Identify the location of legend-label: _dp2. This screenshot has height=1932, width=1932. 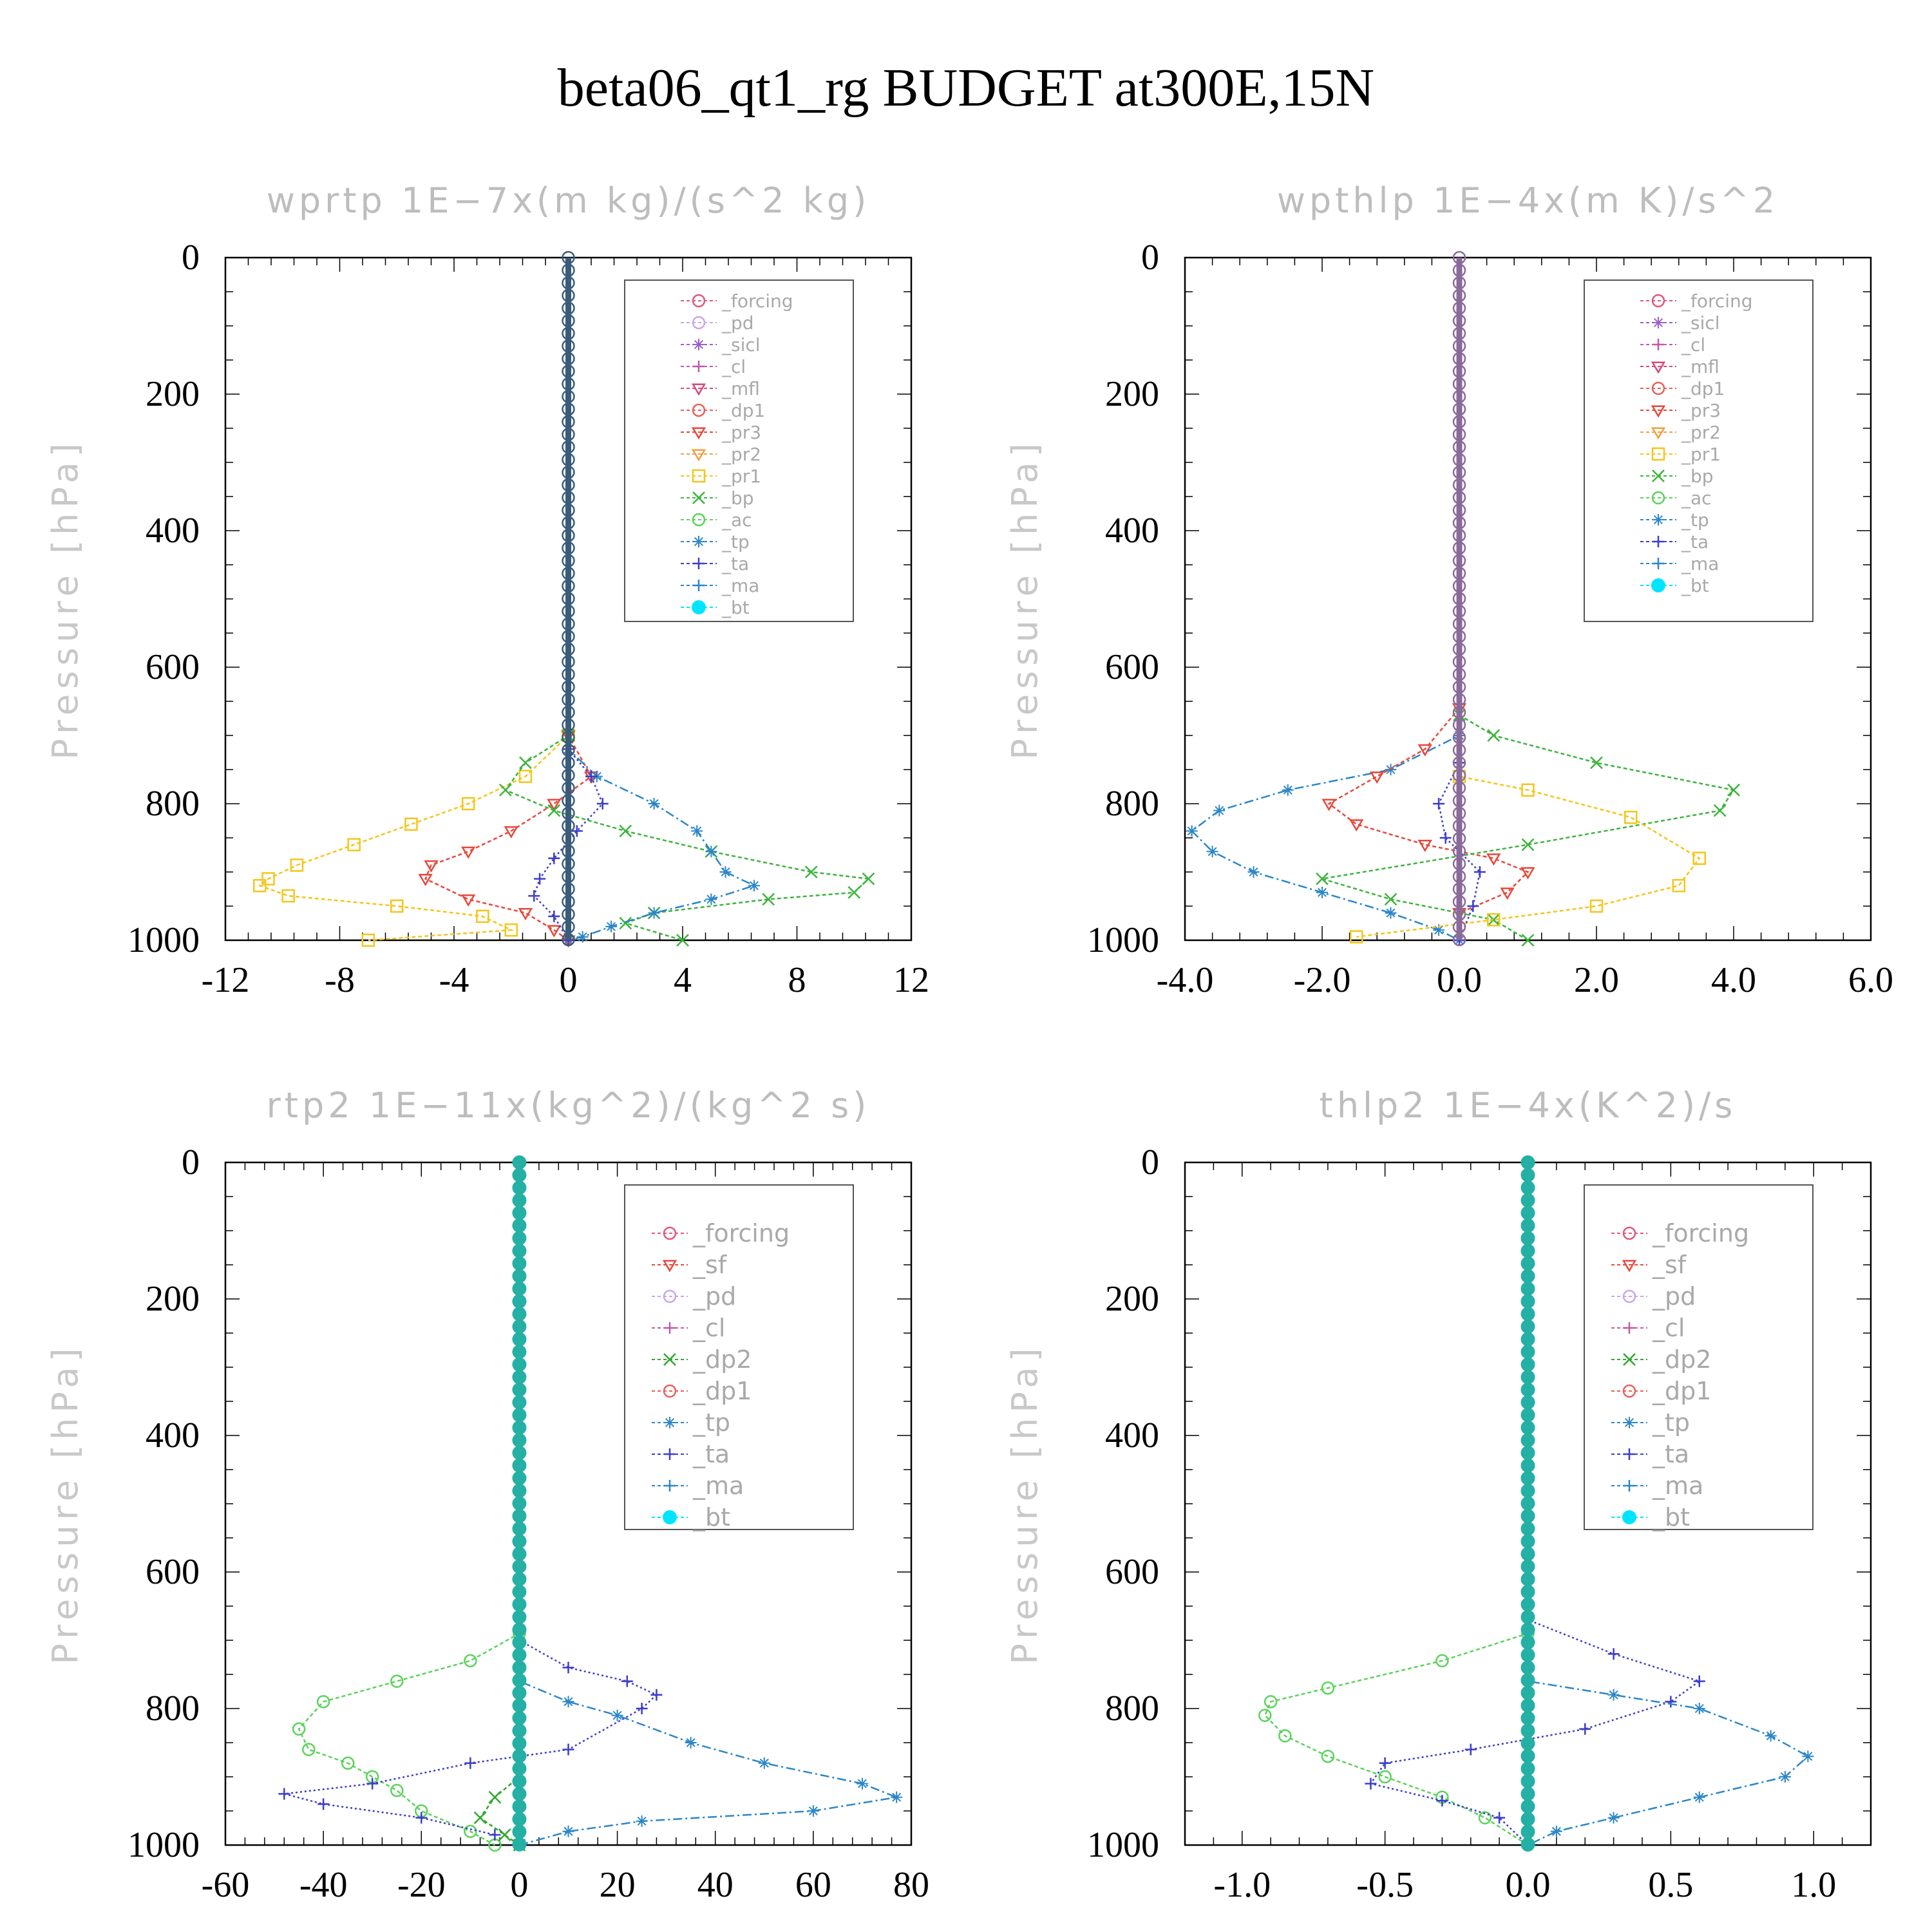
(722, 1359).